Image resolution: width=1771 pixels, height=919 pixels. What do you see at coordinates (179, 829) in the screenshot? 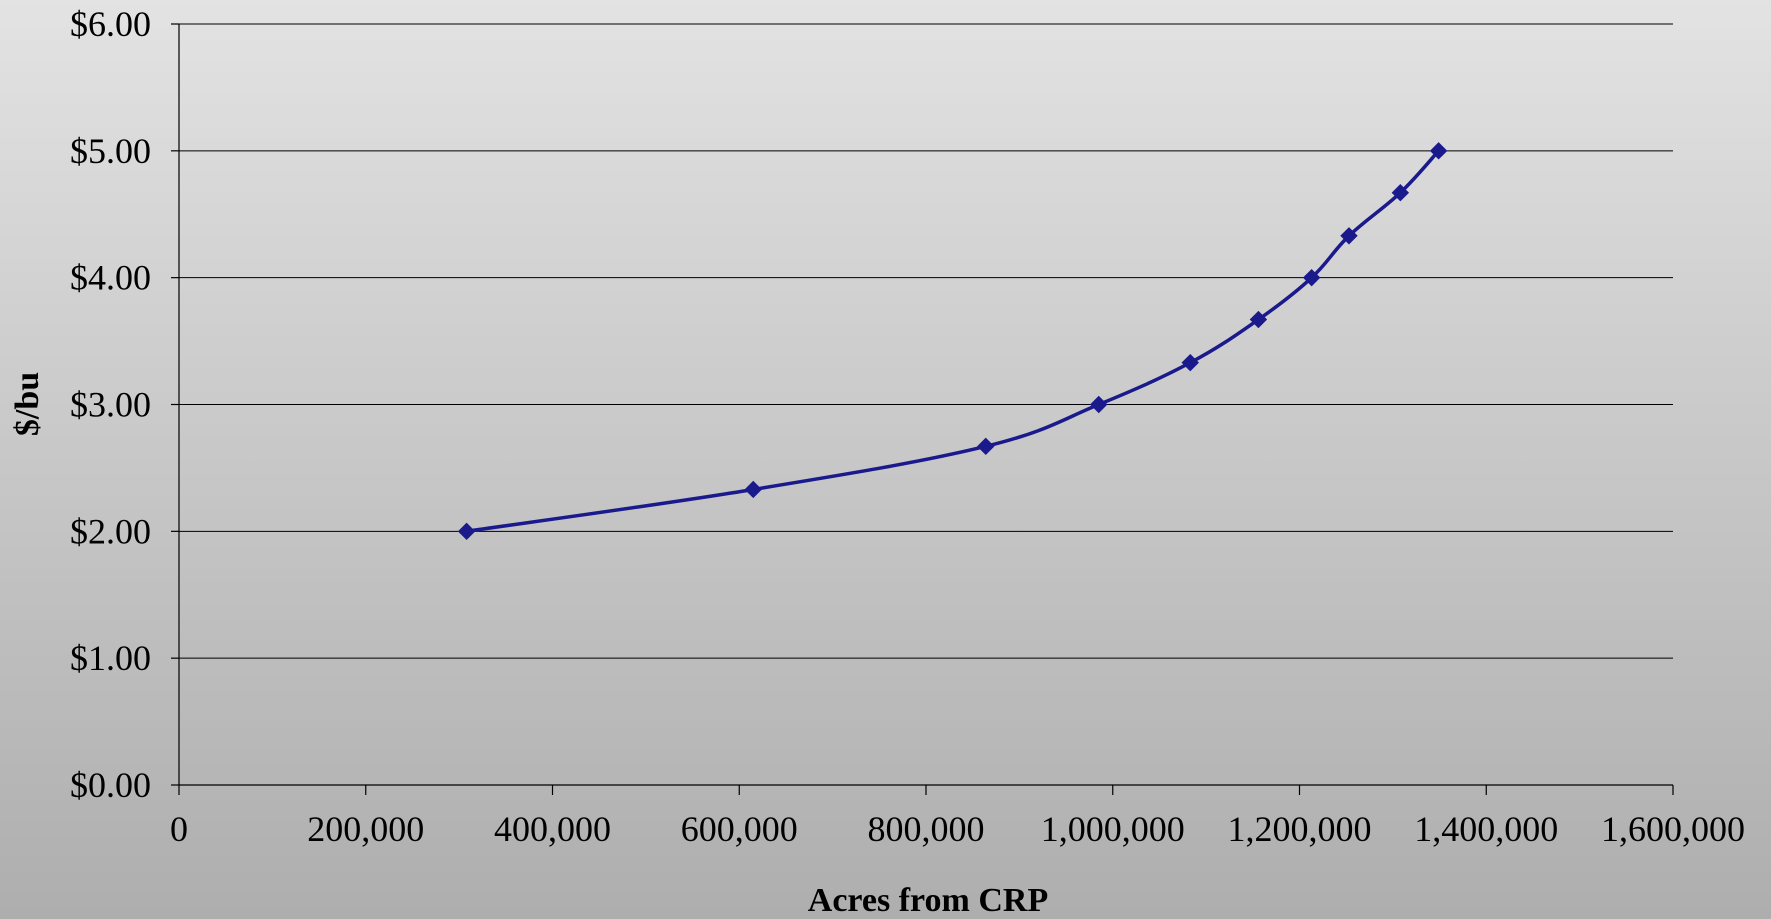
I see `x-tick-label: 0` at bounding box center [179, 829].